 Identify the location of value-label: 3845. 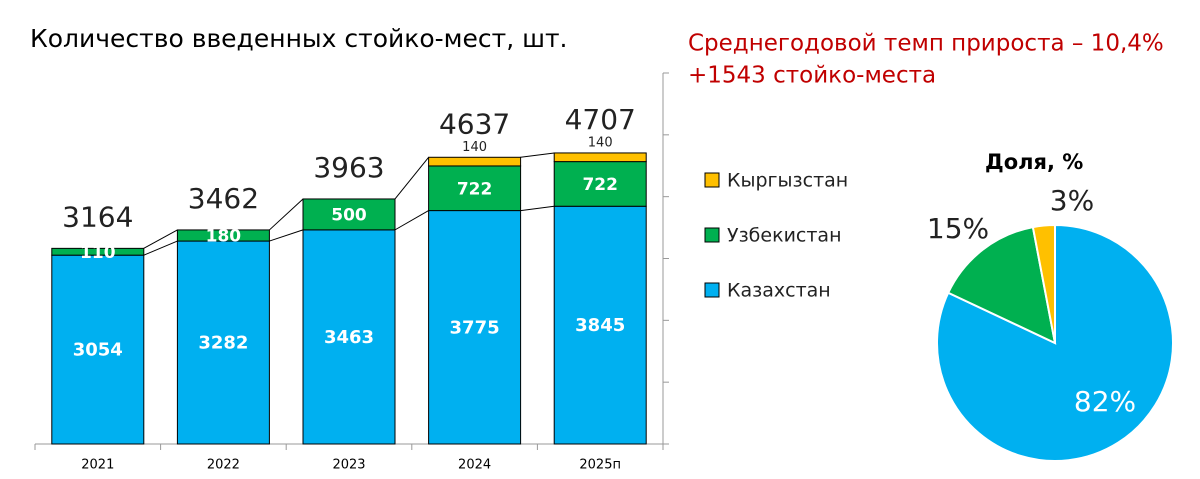
(600, 325).